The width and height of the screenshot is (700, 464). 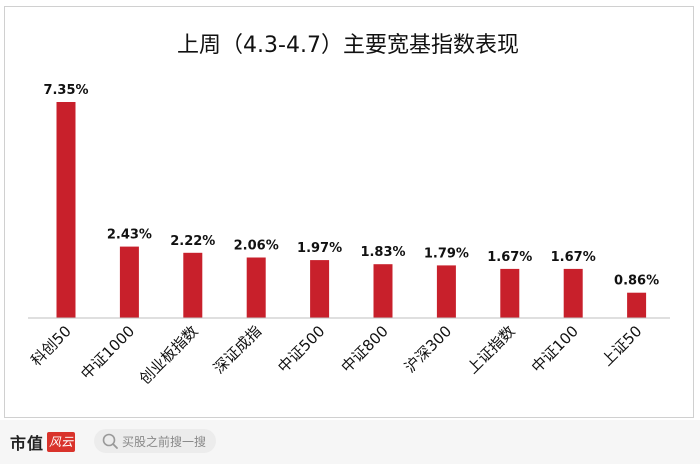 I want to click on category-label-3: 深证成指, so click(x=237, y=349).